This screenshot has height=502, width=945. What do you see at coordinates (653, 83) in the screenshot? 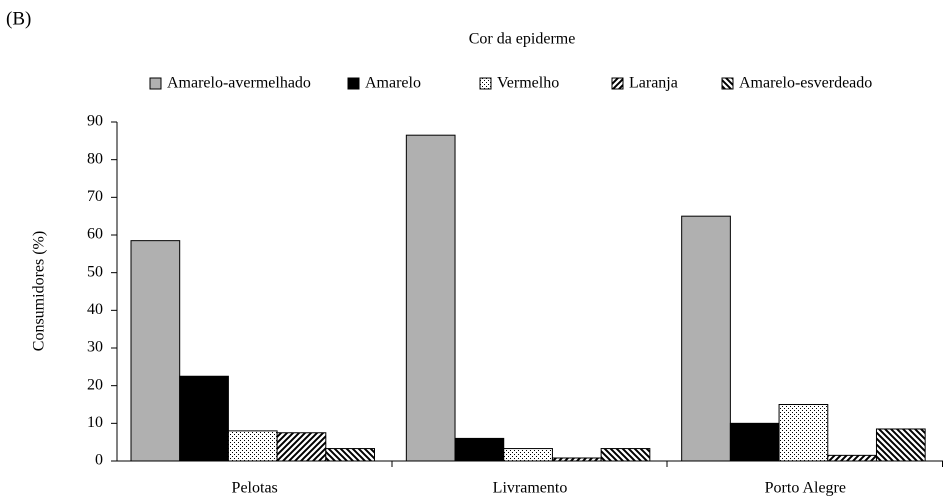
I see `legend-label: Laranja` at bounding box center [653, 83].